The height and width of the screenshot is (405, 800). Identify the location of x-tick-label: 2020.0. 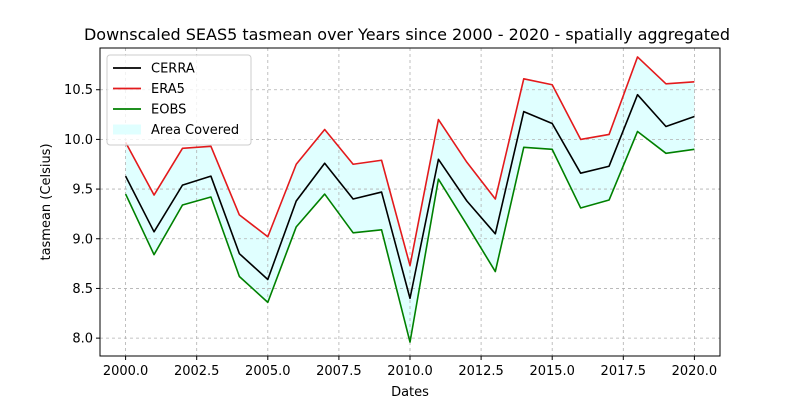
(695, 371).